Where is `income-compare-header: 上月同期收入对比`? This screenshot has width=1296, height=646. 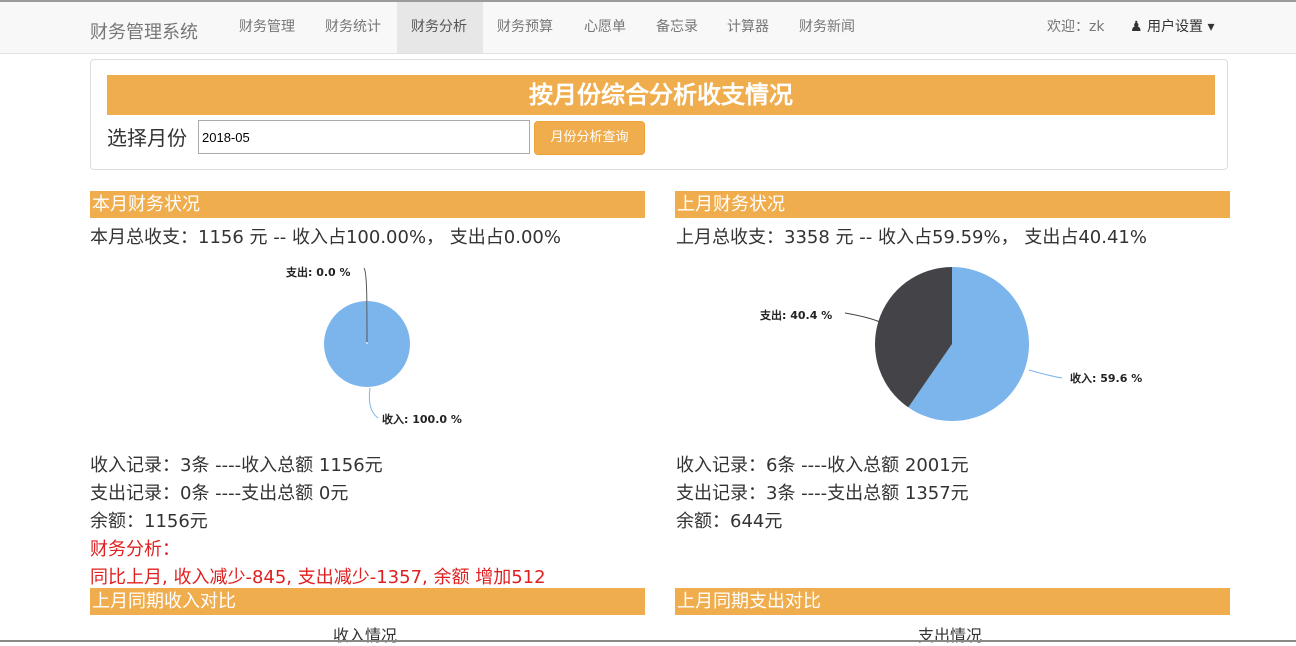 income-compare-header: 上月同期收入对比 is located at coordinates (367, 601).